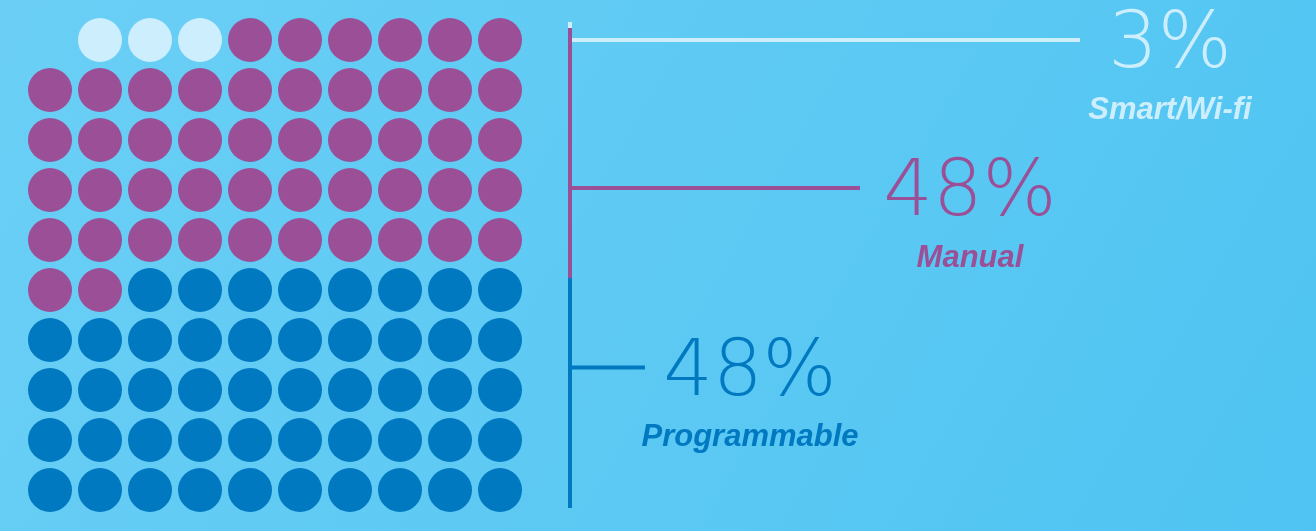 The image size is (1316, 531). What do you see at coordinates (970, 256) in the screenshot?
I see `category-label: Manual` at bounding box center [970, 256].